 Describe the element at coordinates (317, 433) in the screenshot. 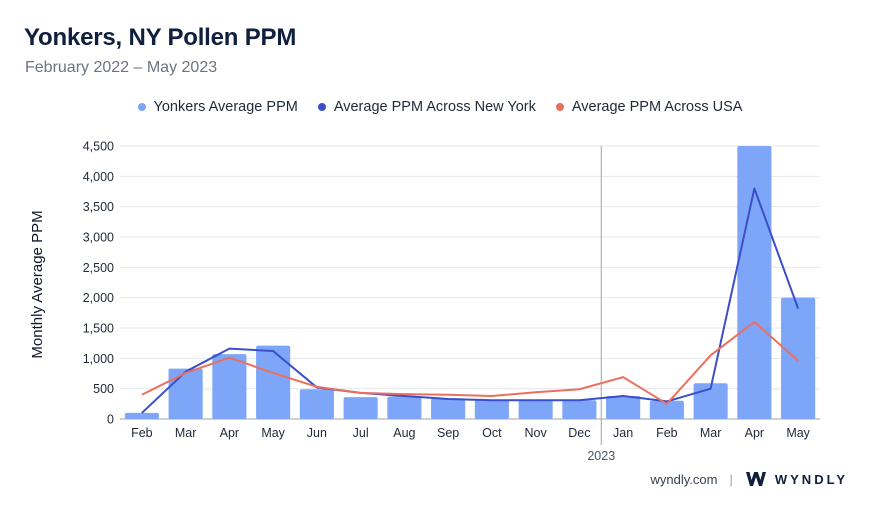

I see `x-tick-label: Jun` at that location.